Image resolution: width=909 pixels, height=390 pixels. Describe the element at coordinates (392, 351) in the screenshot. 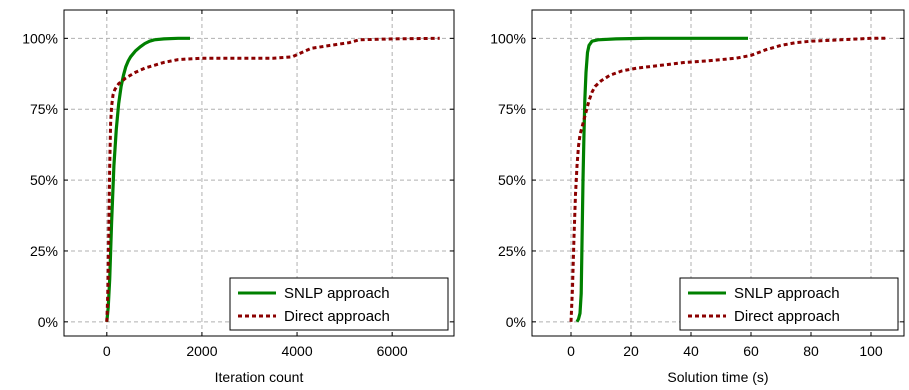

I see `x-tick-label: 6000` at that location.